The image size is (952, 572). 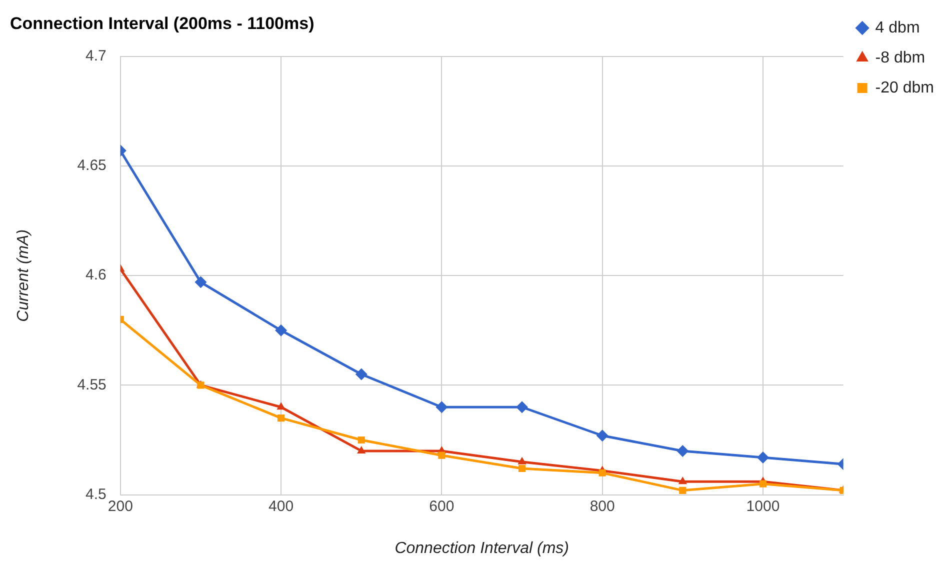 What do you see at coordinates (162, 23) in the screenshot?
I see `chart-title: Connection Interval (200ms - 1100ms)` at bounding box center [162, 23].